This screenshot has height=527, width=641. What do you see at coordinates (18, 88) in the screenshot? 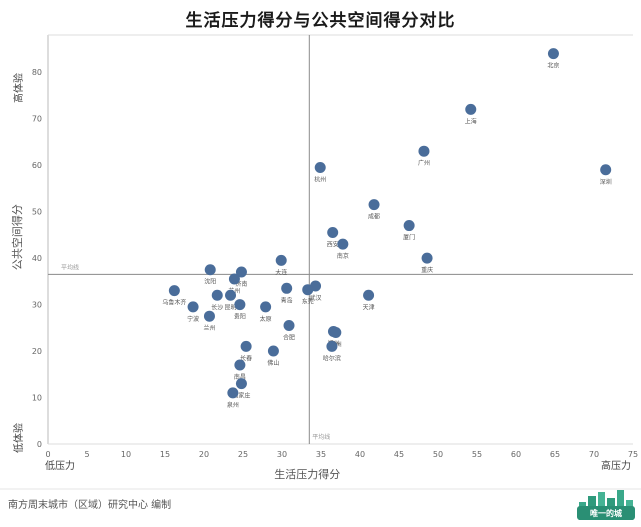
I see `y-high-label: 高体验` at bounding box center [18, 88].